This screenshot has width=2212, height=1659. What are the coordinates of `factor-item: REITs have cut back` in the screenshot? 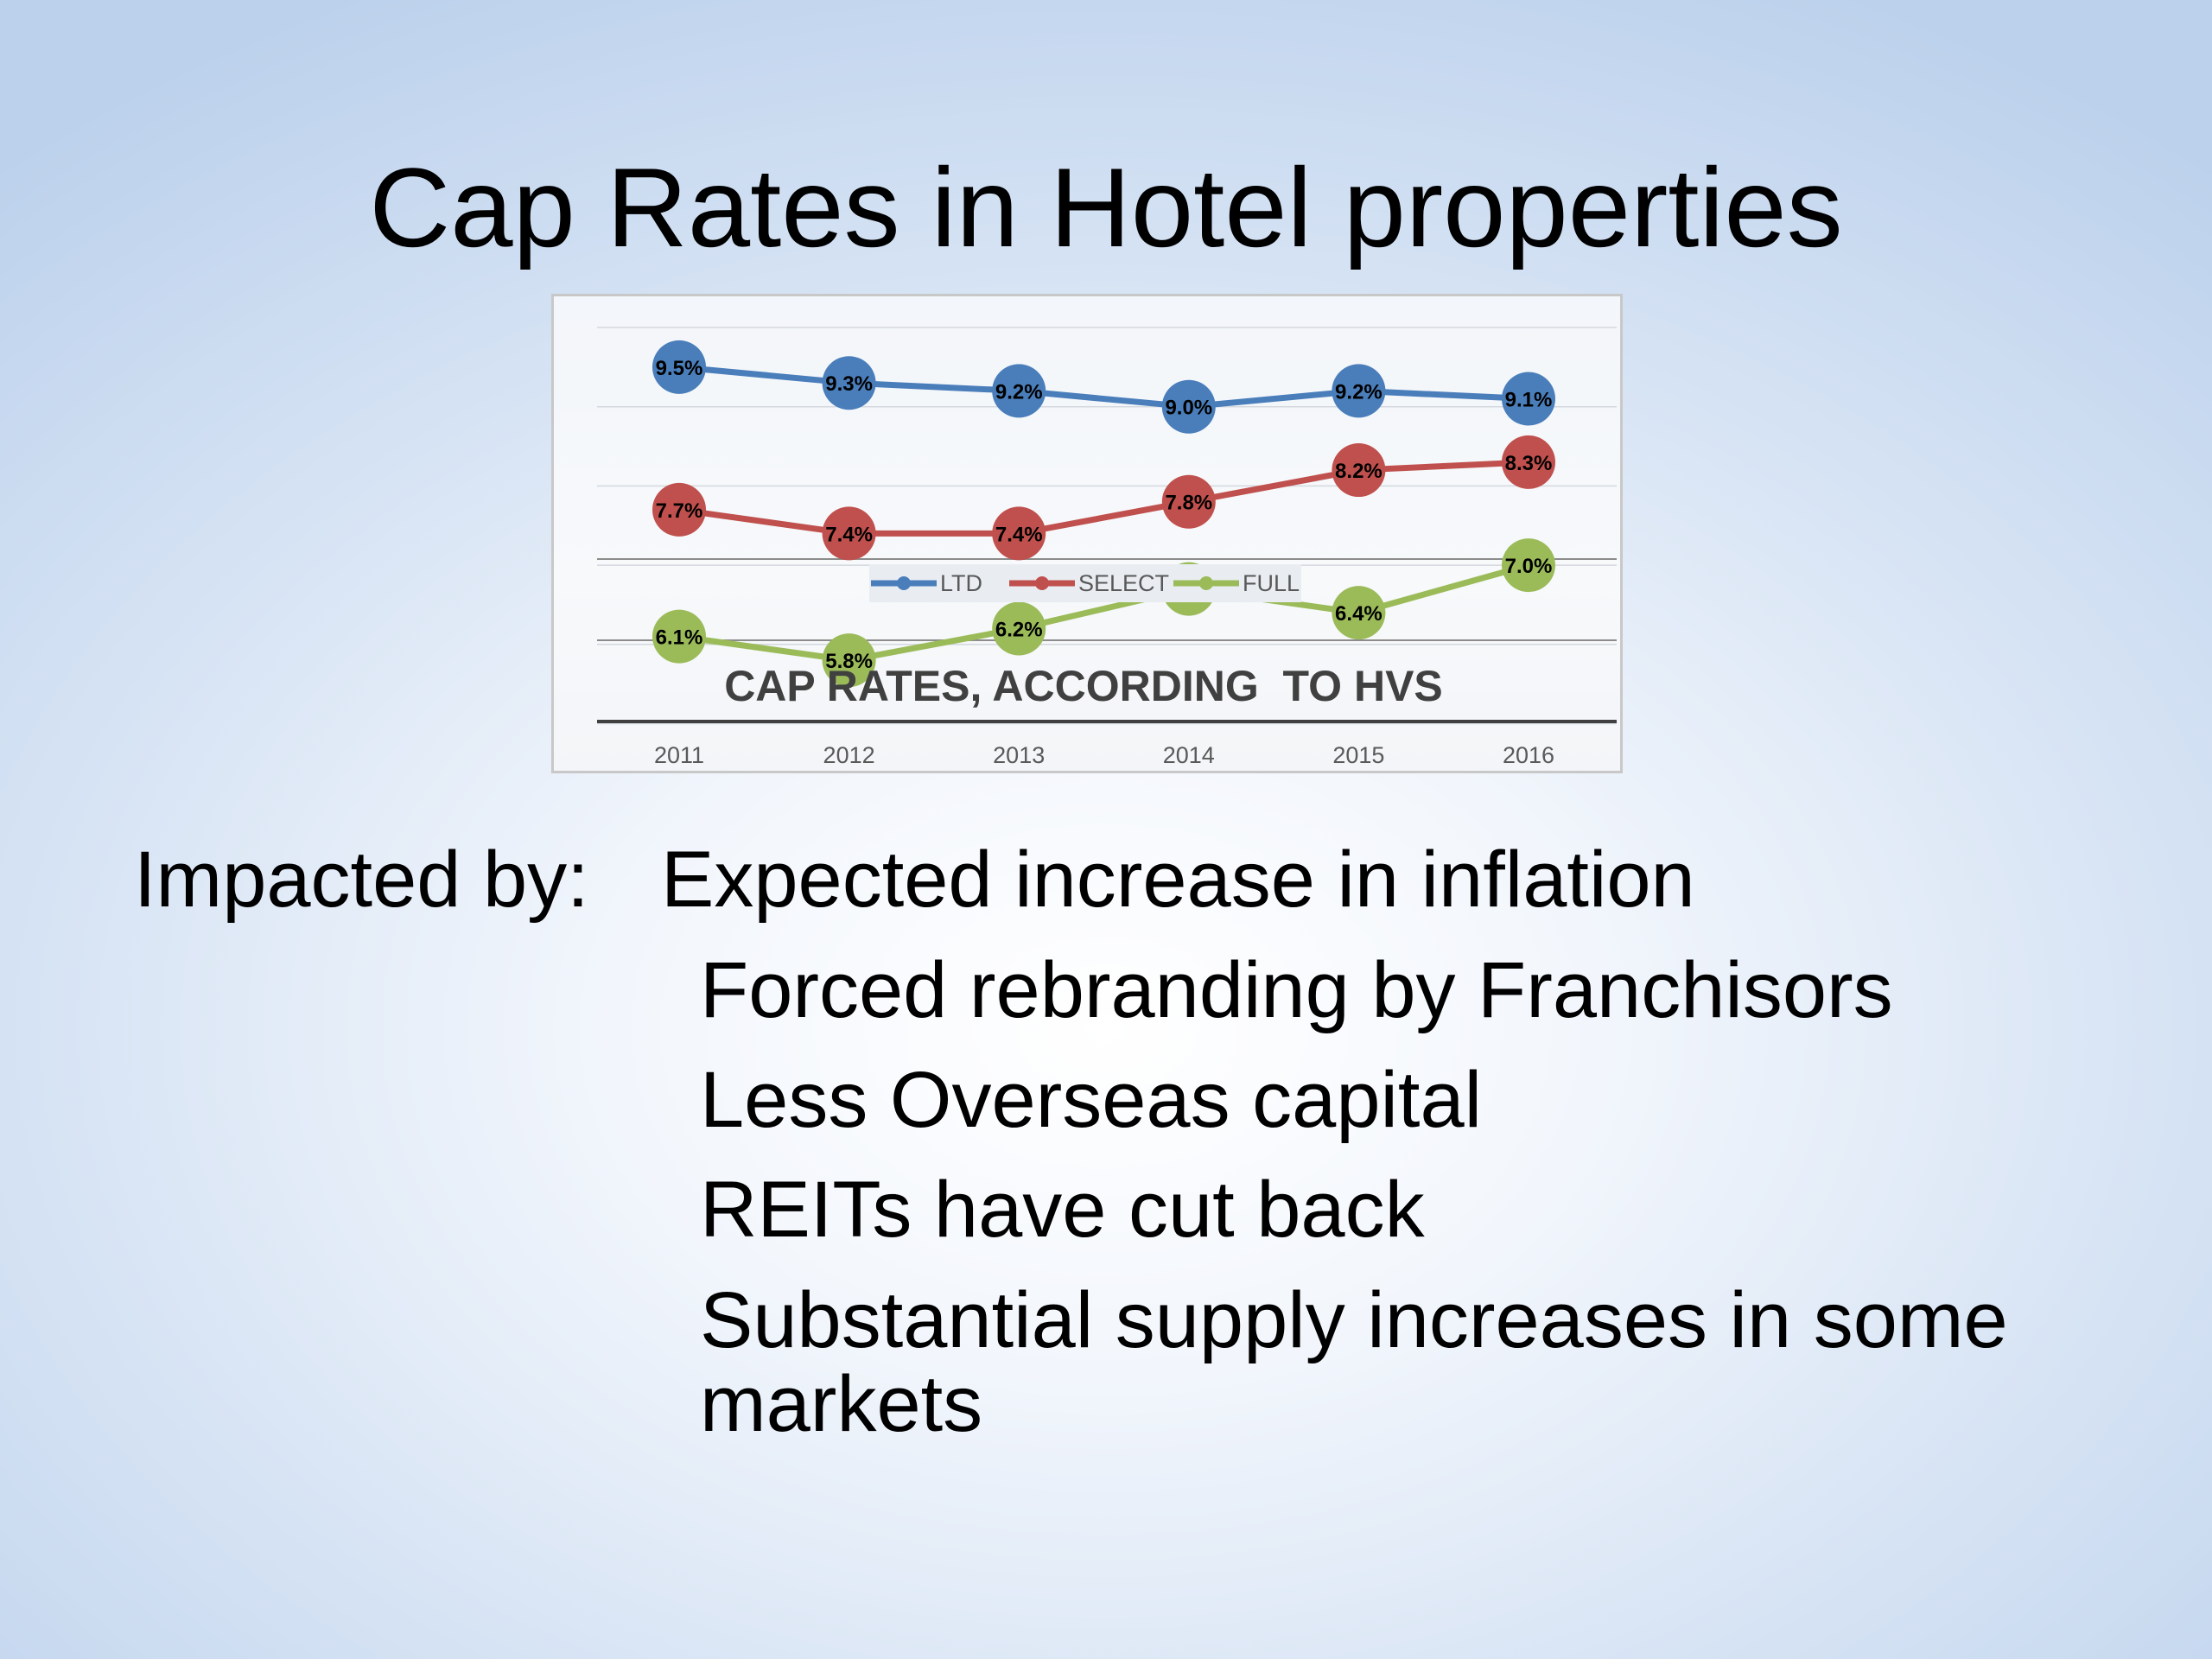 It's located at (1062, 1210).